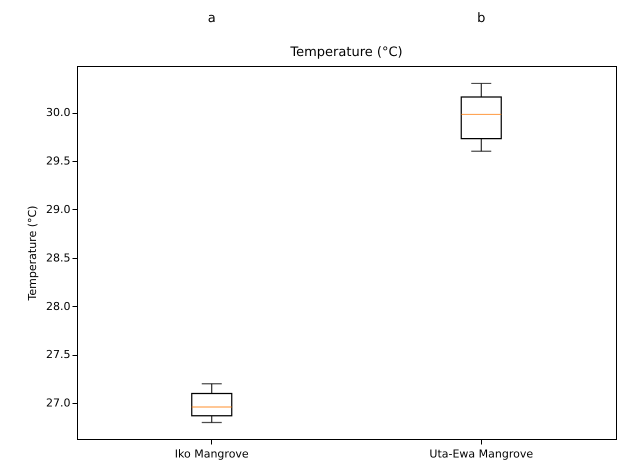  Describe the element at coordinates (58, 161) in the screenshot. I see `y-tick-label: 29.5` at that location.